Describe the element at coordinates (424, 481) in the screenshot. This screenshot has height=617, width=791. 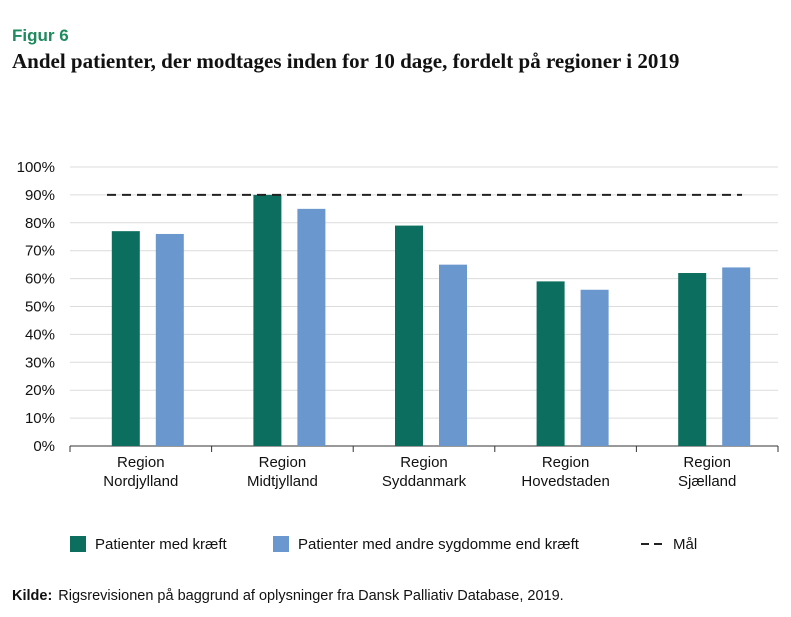
I see `x-tick-label: Syddanmark` at that location.